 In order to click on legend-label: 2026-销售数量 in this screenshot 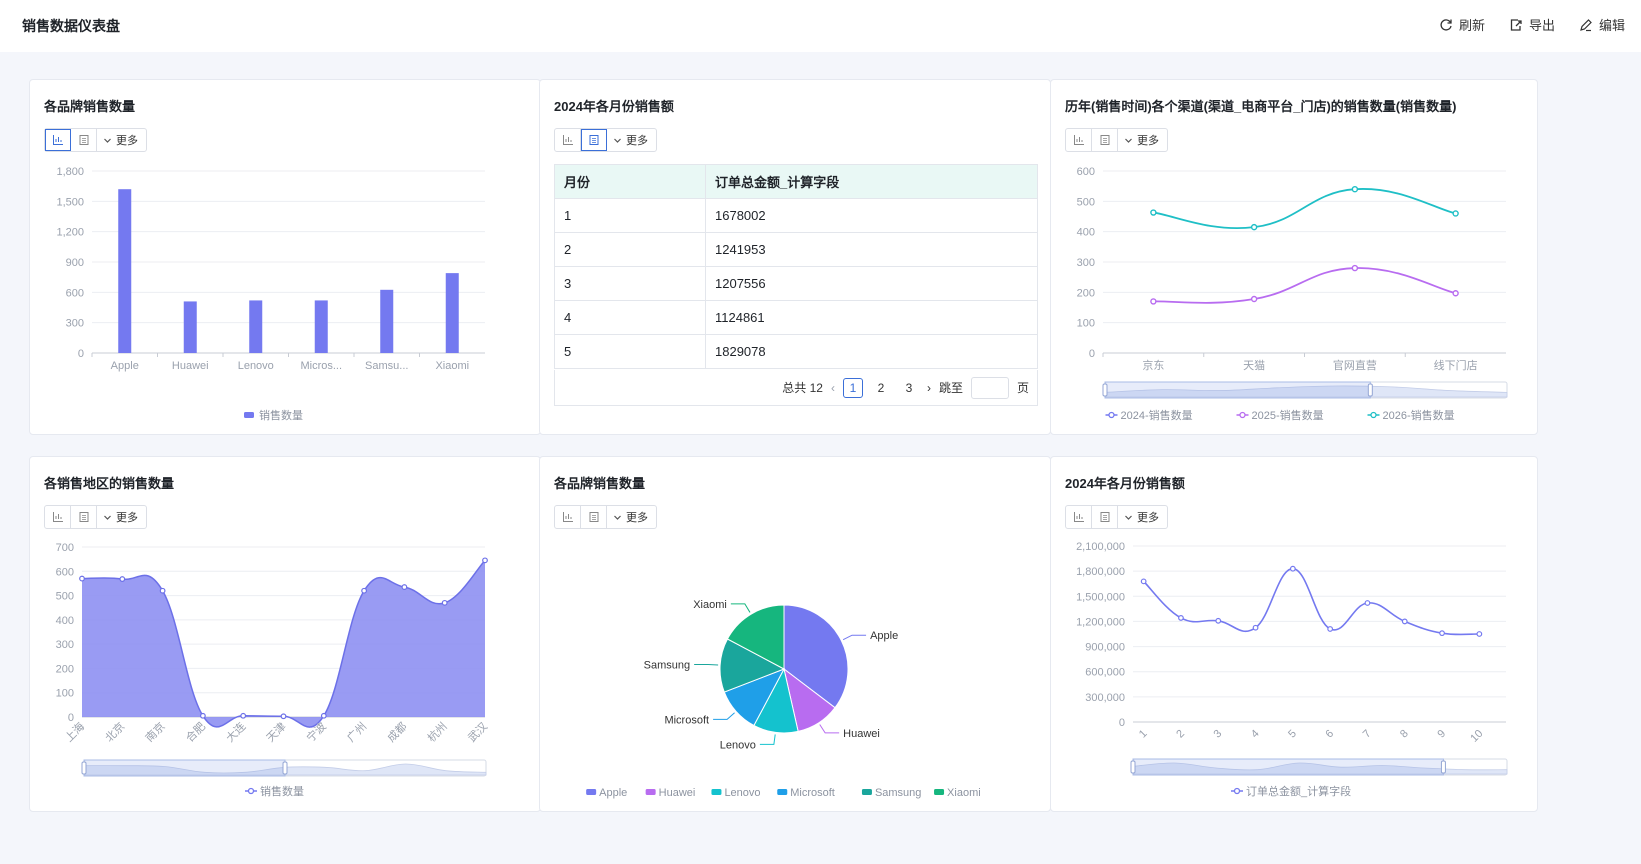, I will do `click(1419, 415)`.